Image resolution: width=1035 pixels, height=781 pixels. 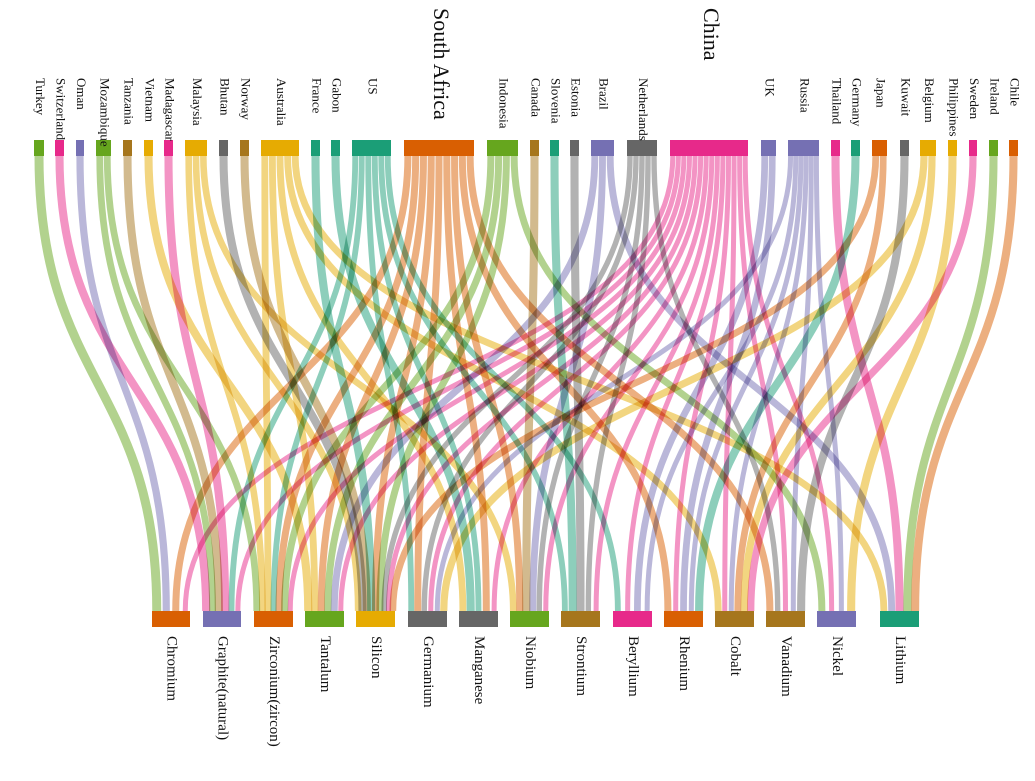 What do you see at coordinates (763, 383) in the screenshot?
I see `flow-link-china-vanadium` at bounding box center [763, 383].